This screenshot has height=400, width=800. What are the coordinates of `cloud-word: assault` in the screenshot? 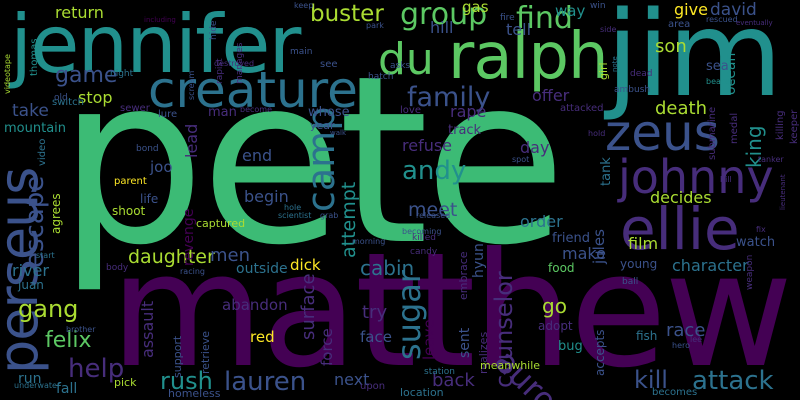 It's located at (147, 329).